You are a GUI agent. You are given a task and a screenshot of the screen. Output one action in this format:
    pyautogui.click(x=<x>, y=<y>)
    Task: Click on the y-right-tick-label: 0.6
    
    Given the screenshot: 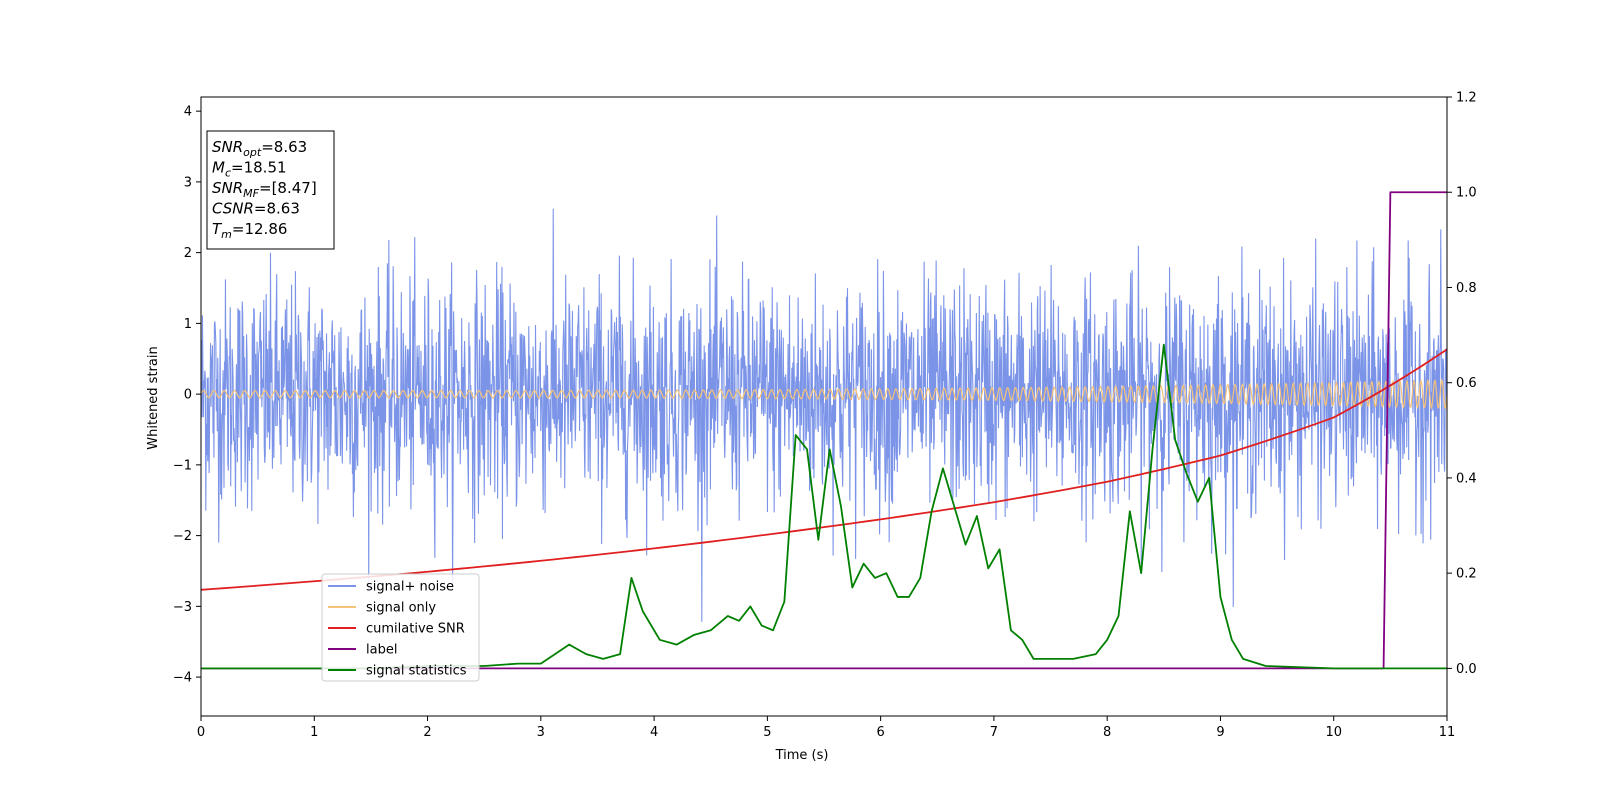 What is the action you would take?
    pyautogui.click(x=1466, y=383)
    